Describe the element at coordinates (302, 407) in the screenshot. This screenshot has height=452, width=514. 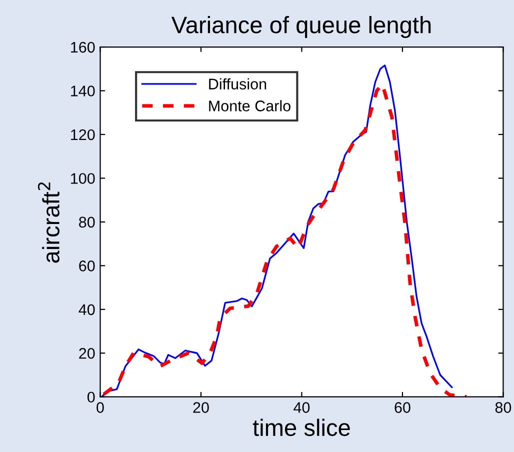
I see `x-tick-label: 40` at that location.